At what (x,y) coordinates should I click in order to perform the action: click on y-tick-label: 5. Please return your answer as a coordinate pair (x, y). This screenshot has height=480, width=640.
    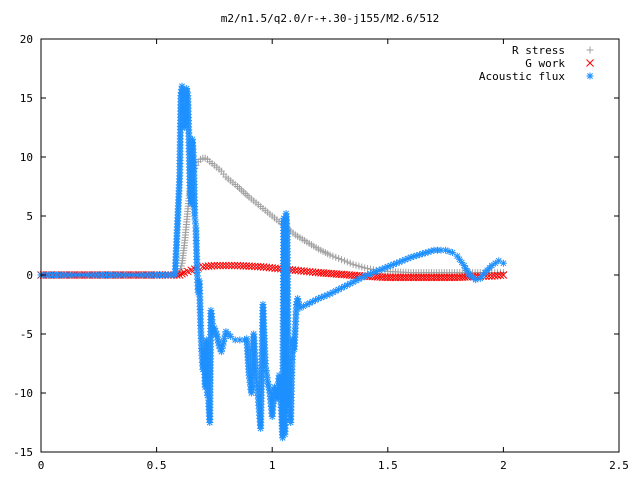
    Looking at the image, I should click on (29, 216).